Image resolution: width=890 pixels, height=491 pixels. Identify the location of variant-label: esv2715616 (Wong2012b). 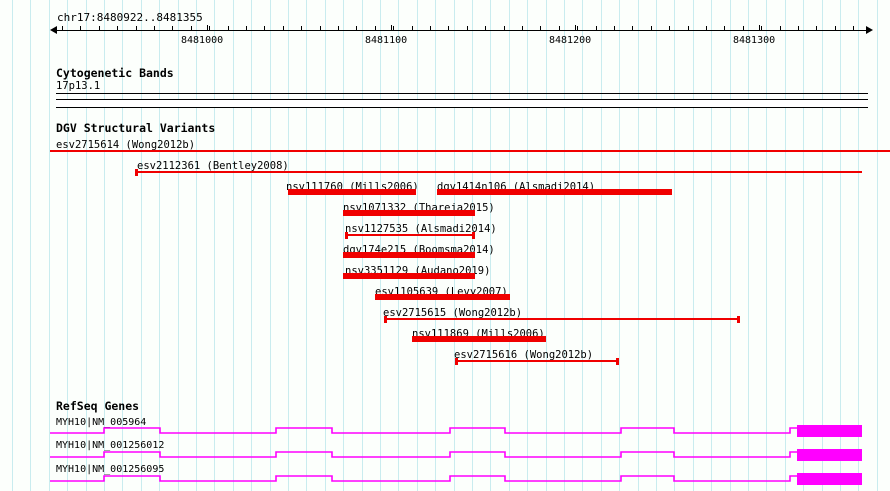
(524, 355).